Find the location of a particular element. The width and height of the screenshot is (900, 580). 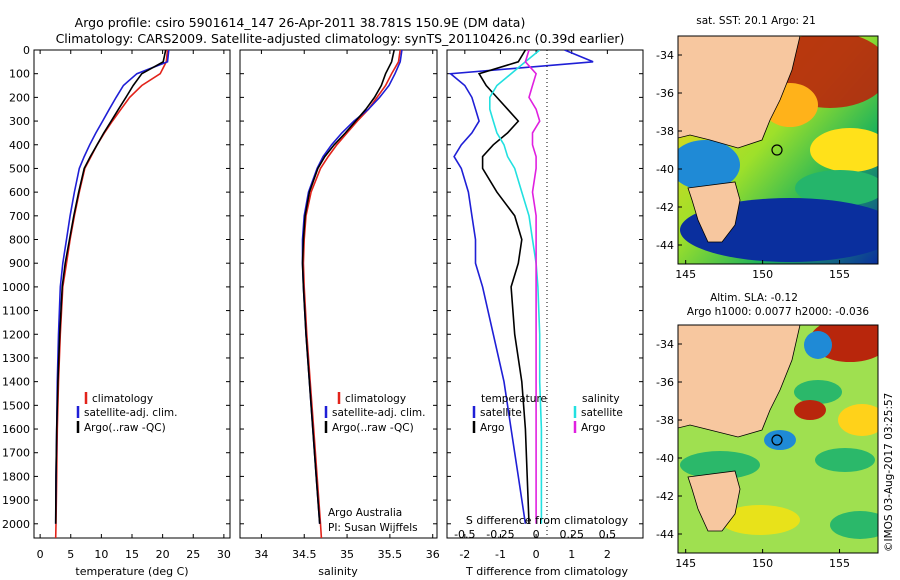

salinity-xlabel: salinity is located at coordinates (338, 571).